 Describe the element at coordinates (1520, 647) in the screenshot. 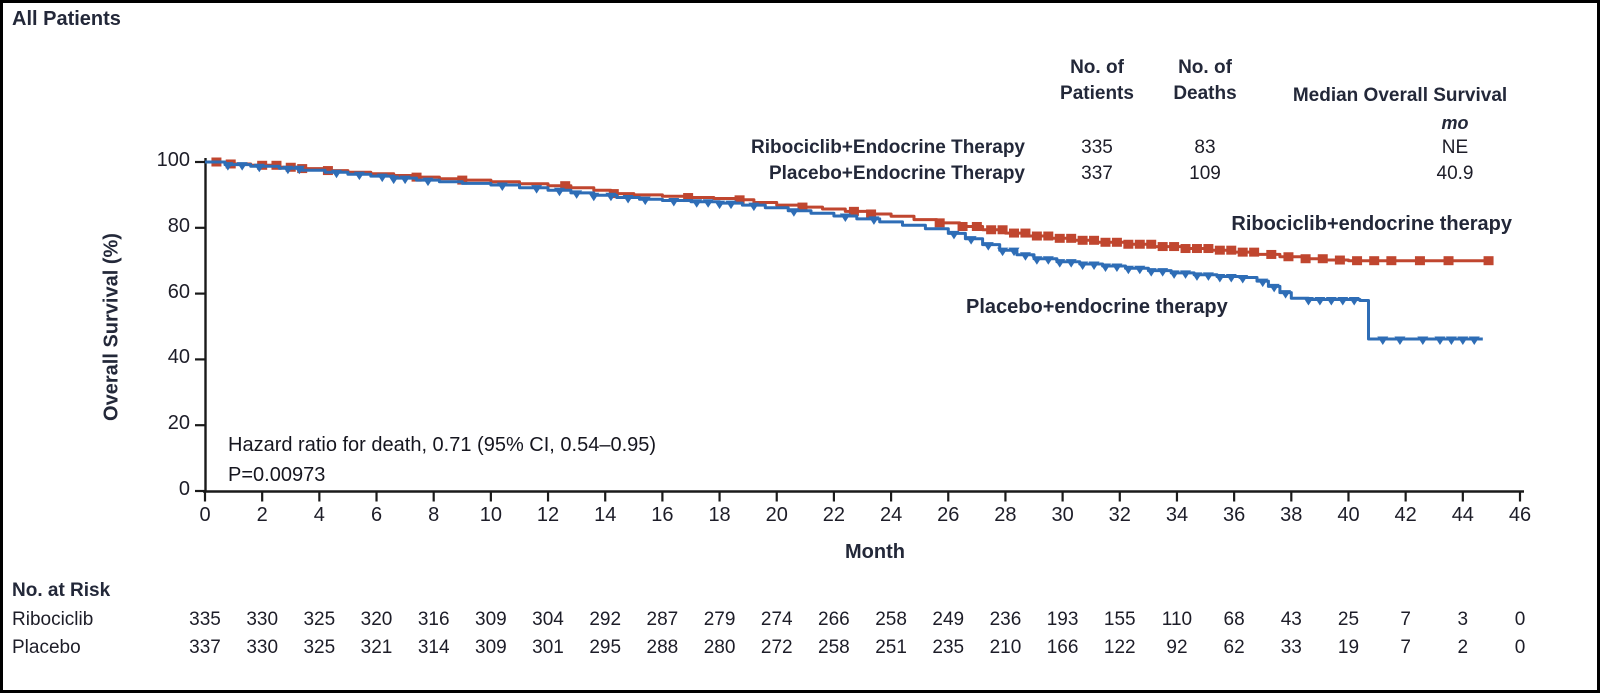

I see `risk-value: 0` at that location.